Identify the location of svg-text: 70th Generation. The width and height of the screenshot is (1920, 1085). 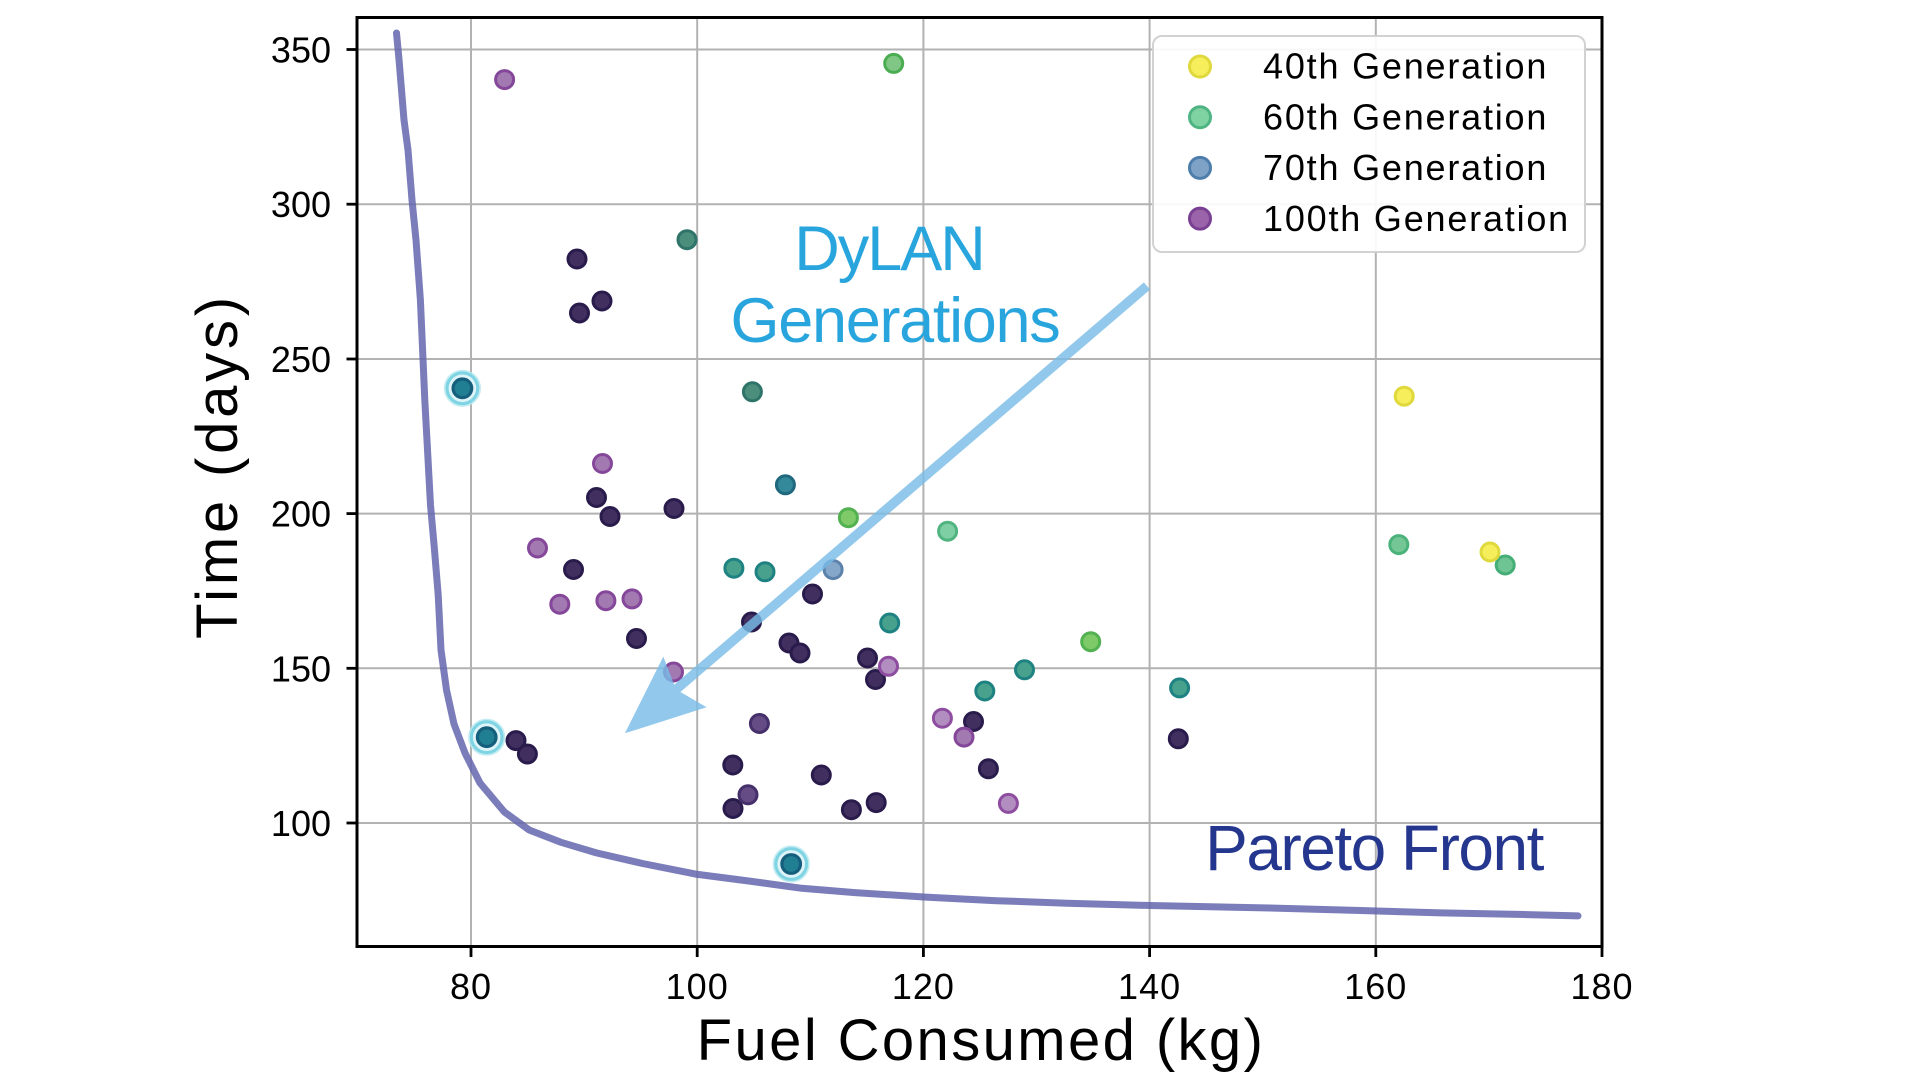
(1405, 167).